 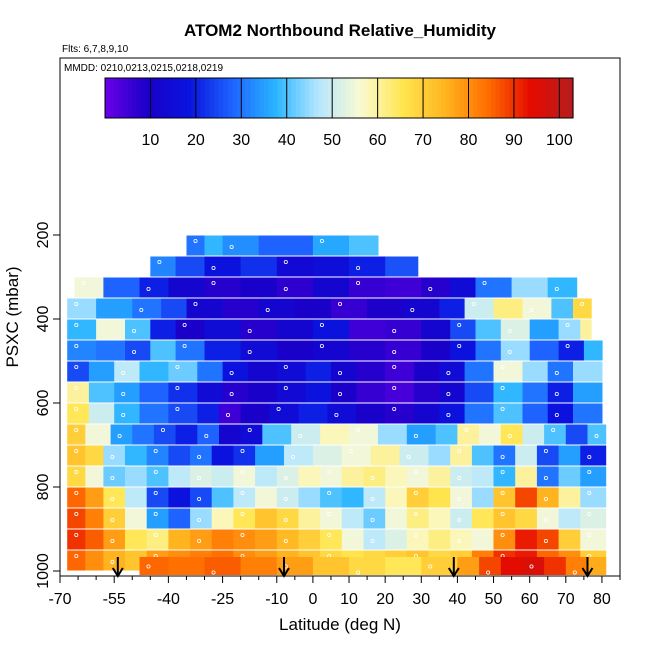 What do you see at coordinates (114, 599) in the screenshot?
I see `x-tick-label: -55` at bounding box center [114, 599].